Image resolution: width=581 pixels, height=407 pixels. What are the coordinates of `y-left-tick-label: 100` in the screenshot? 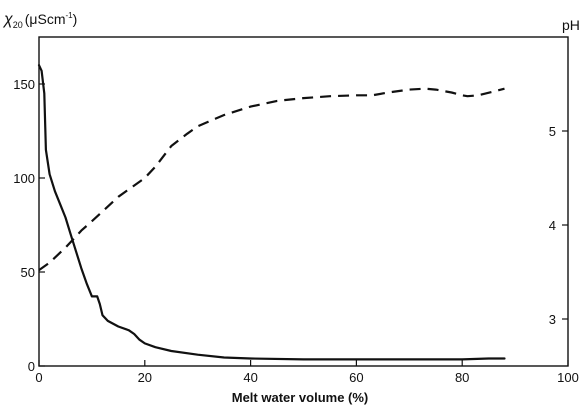 It's located at (24, 178).